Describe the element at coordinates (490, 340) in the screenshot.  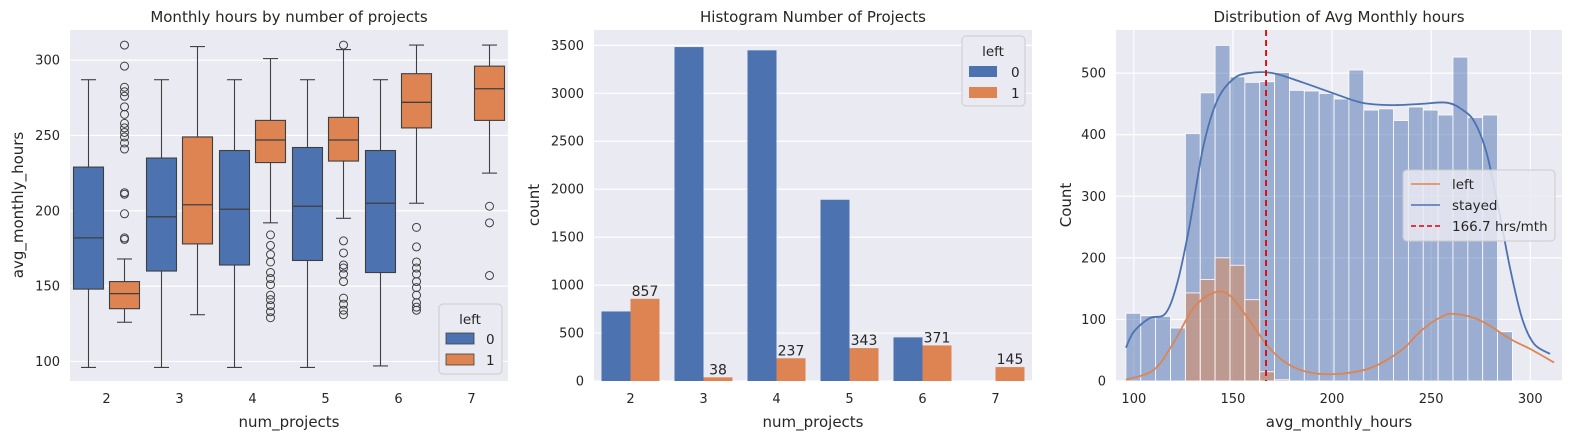
I see `boxplot-legend-label-0: 0` at that location.